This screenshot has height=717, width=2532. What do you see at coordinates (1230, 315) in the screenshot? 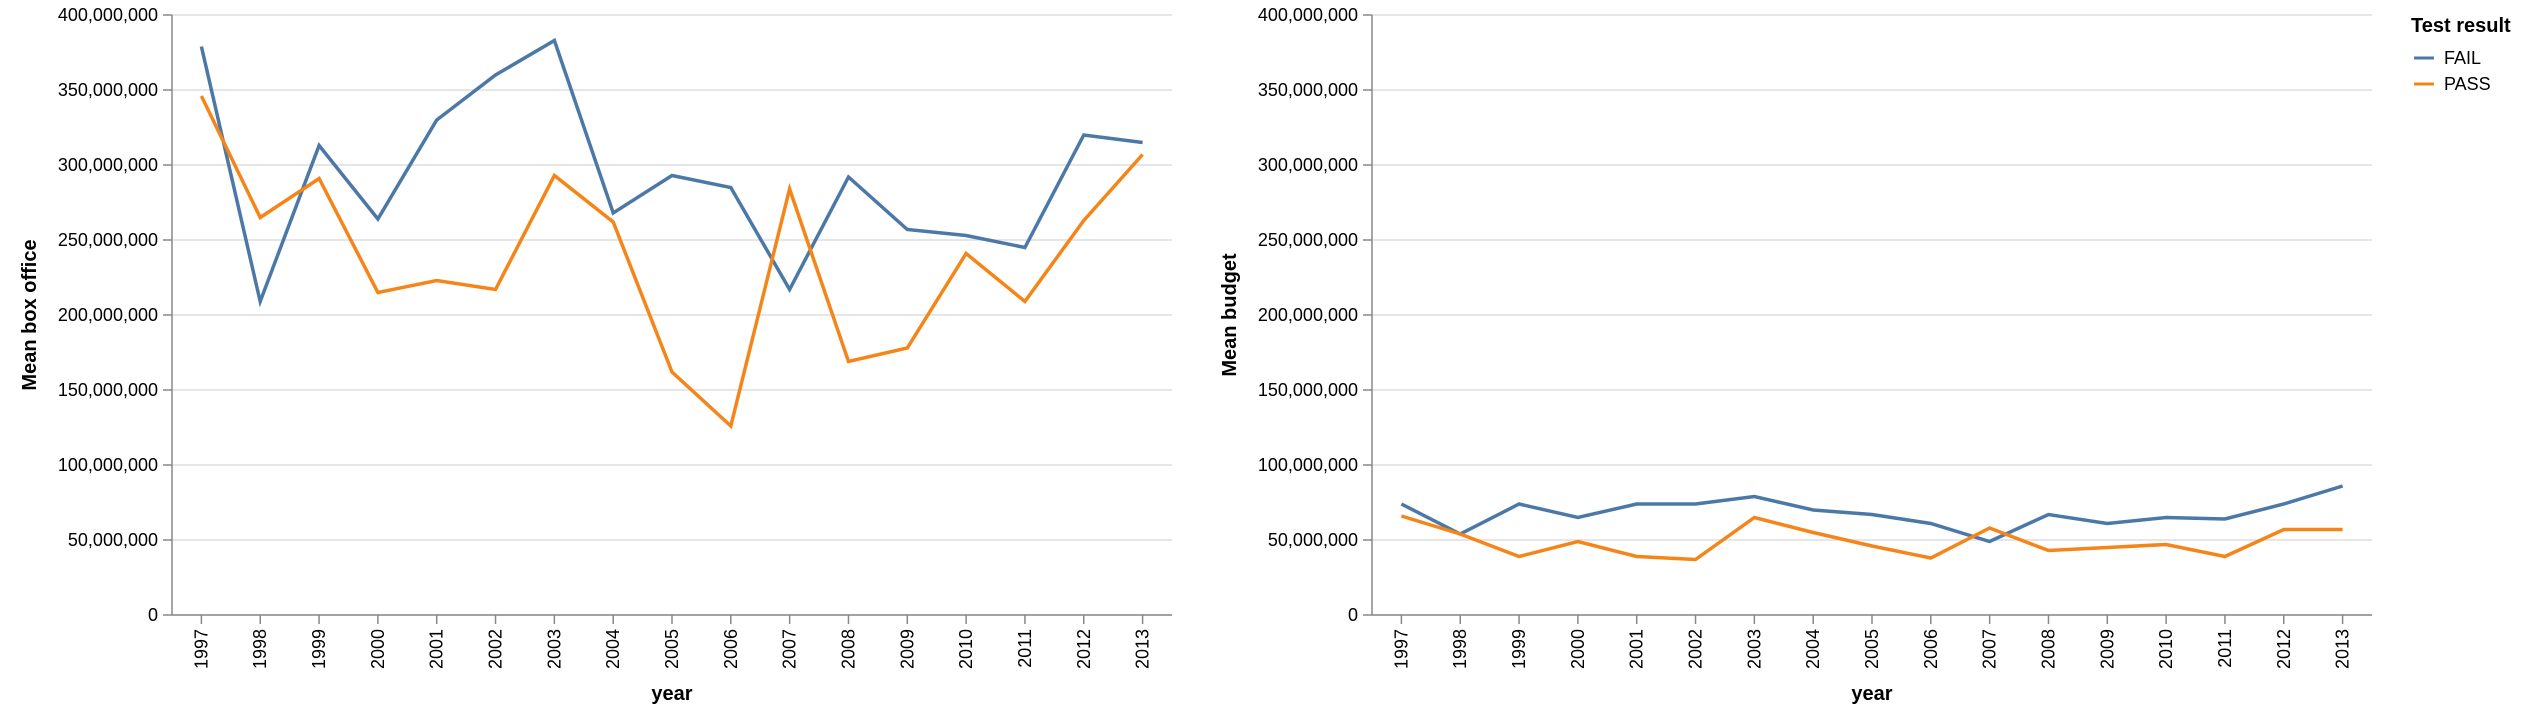
I see `y-axis-title: Mean budget` at bounding box center [1230, 315].